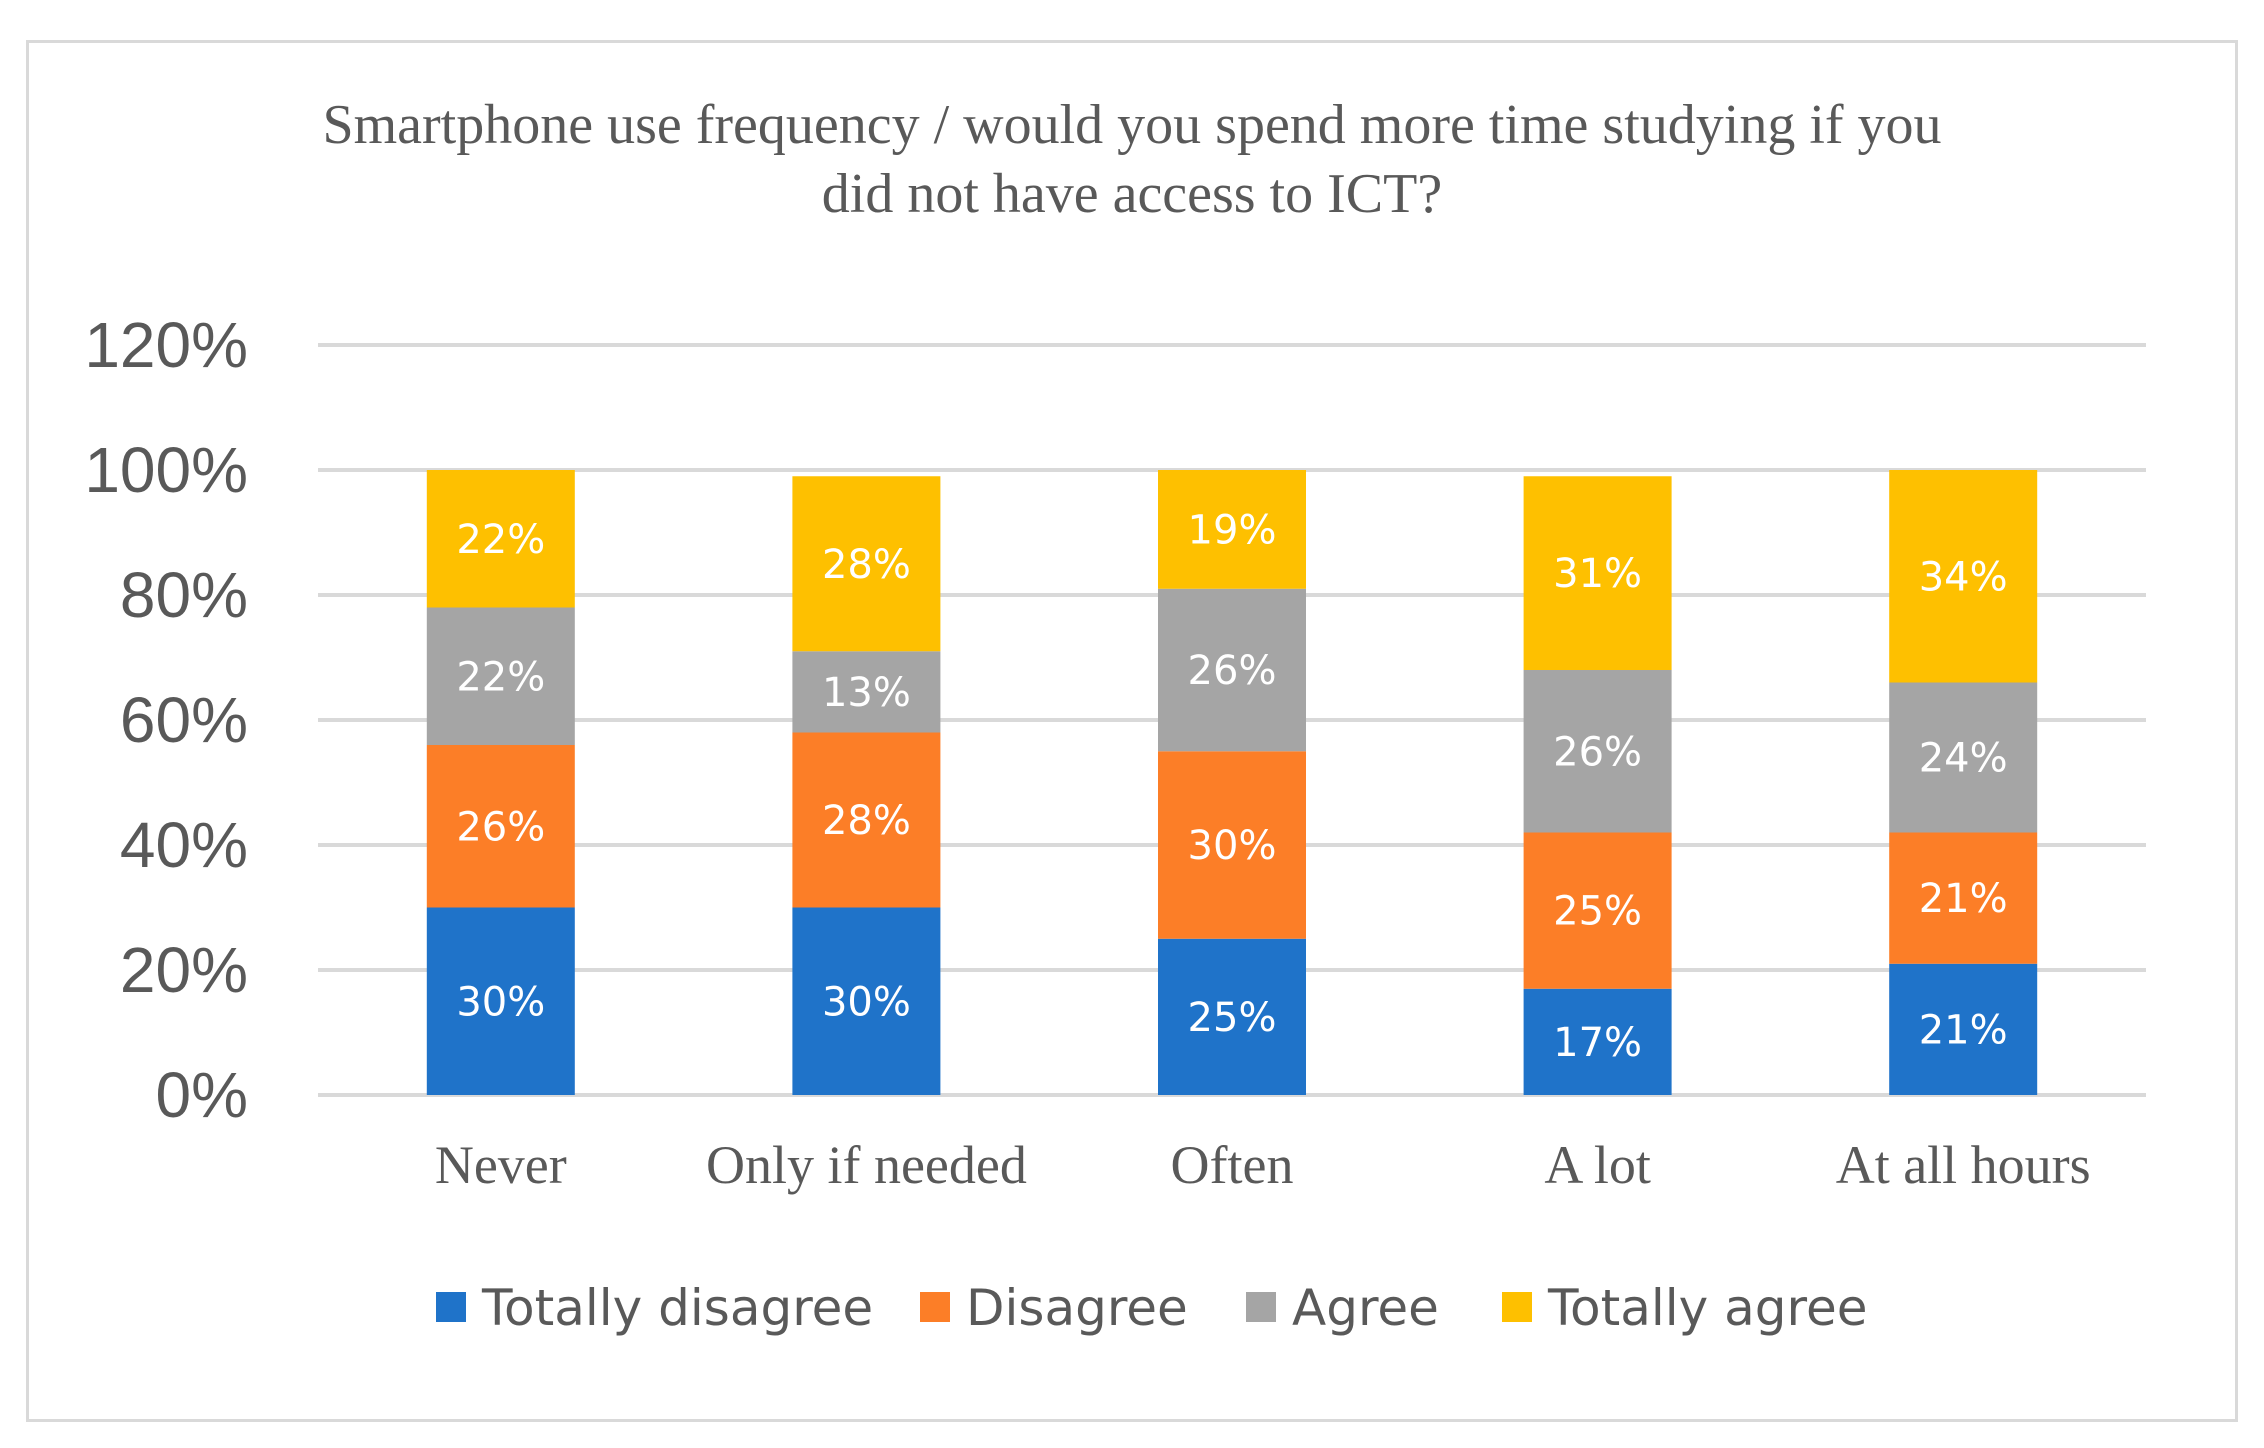 This screenshot has width=2264, height=1448. I want to click on bar-totally-agree-often, so click(1232, 529).